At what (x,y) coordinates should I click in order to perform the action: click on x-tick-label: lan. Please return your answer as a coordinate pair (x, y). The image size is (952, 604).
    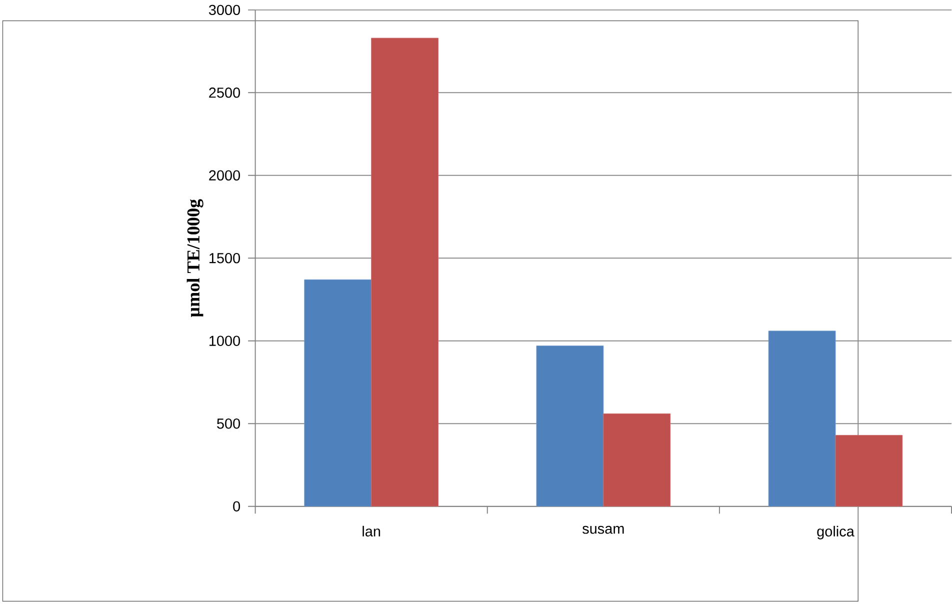
    Looking at the image, I should click on (371, 531).